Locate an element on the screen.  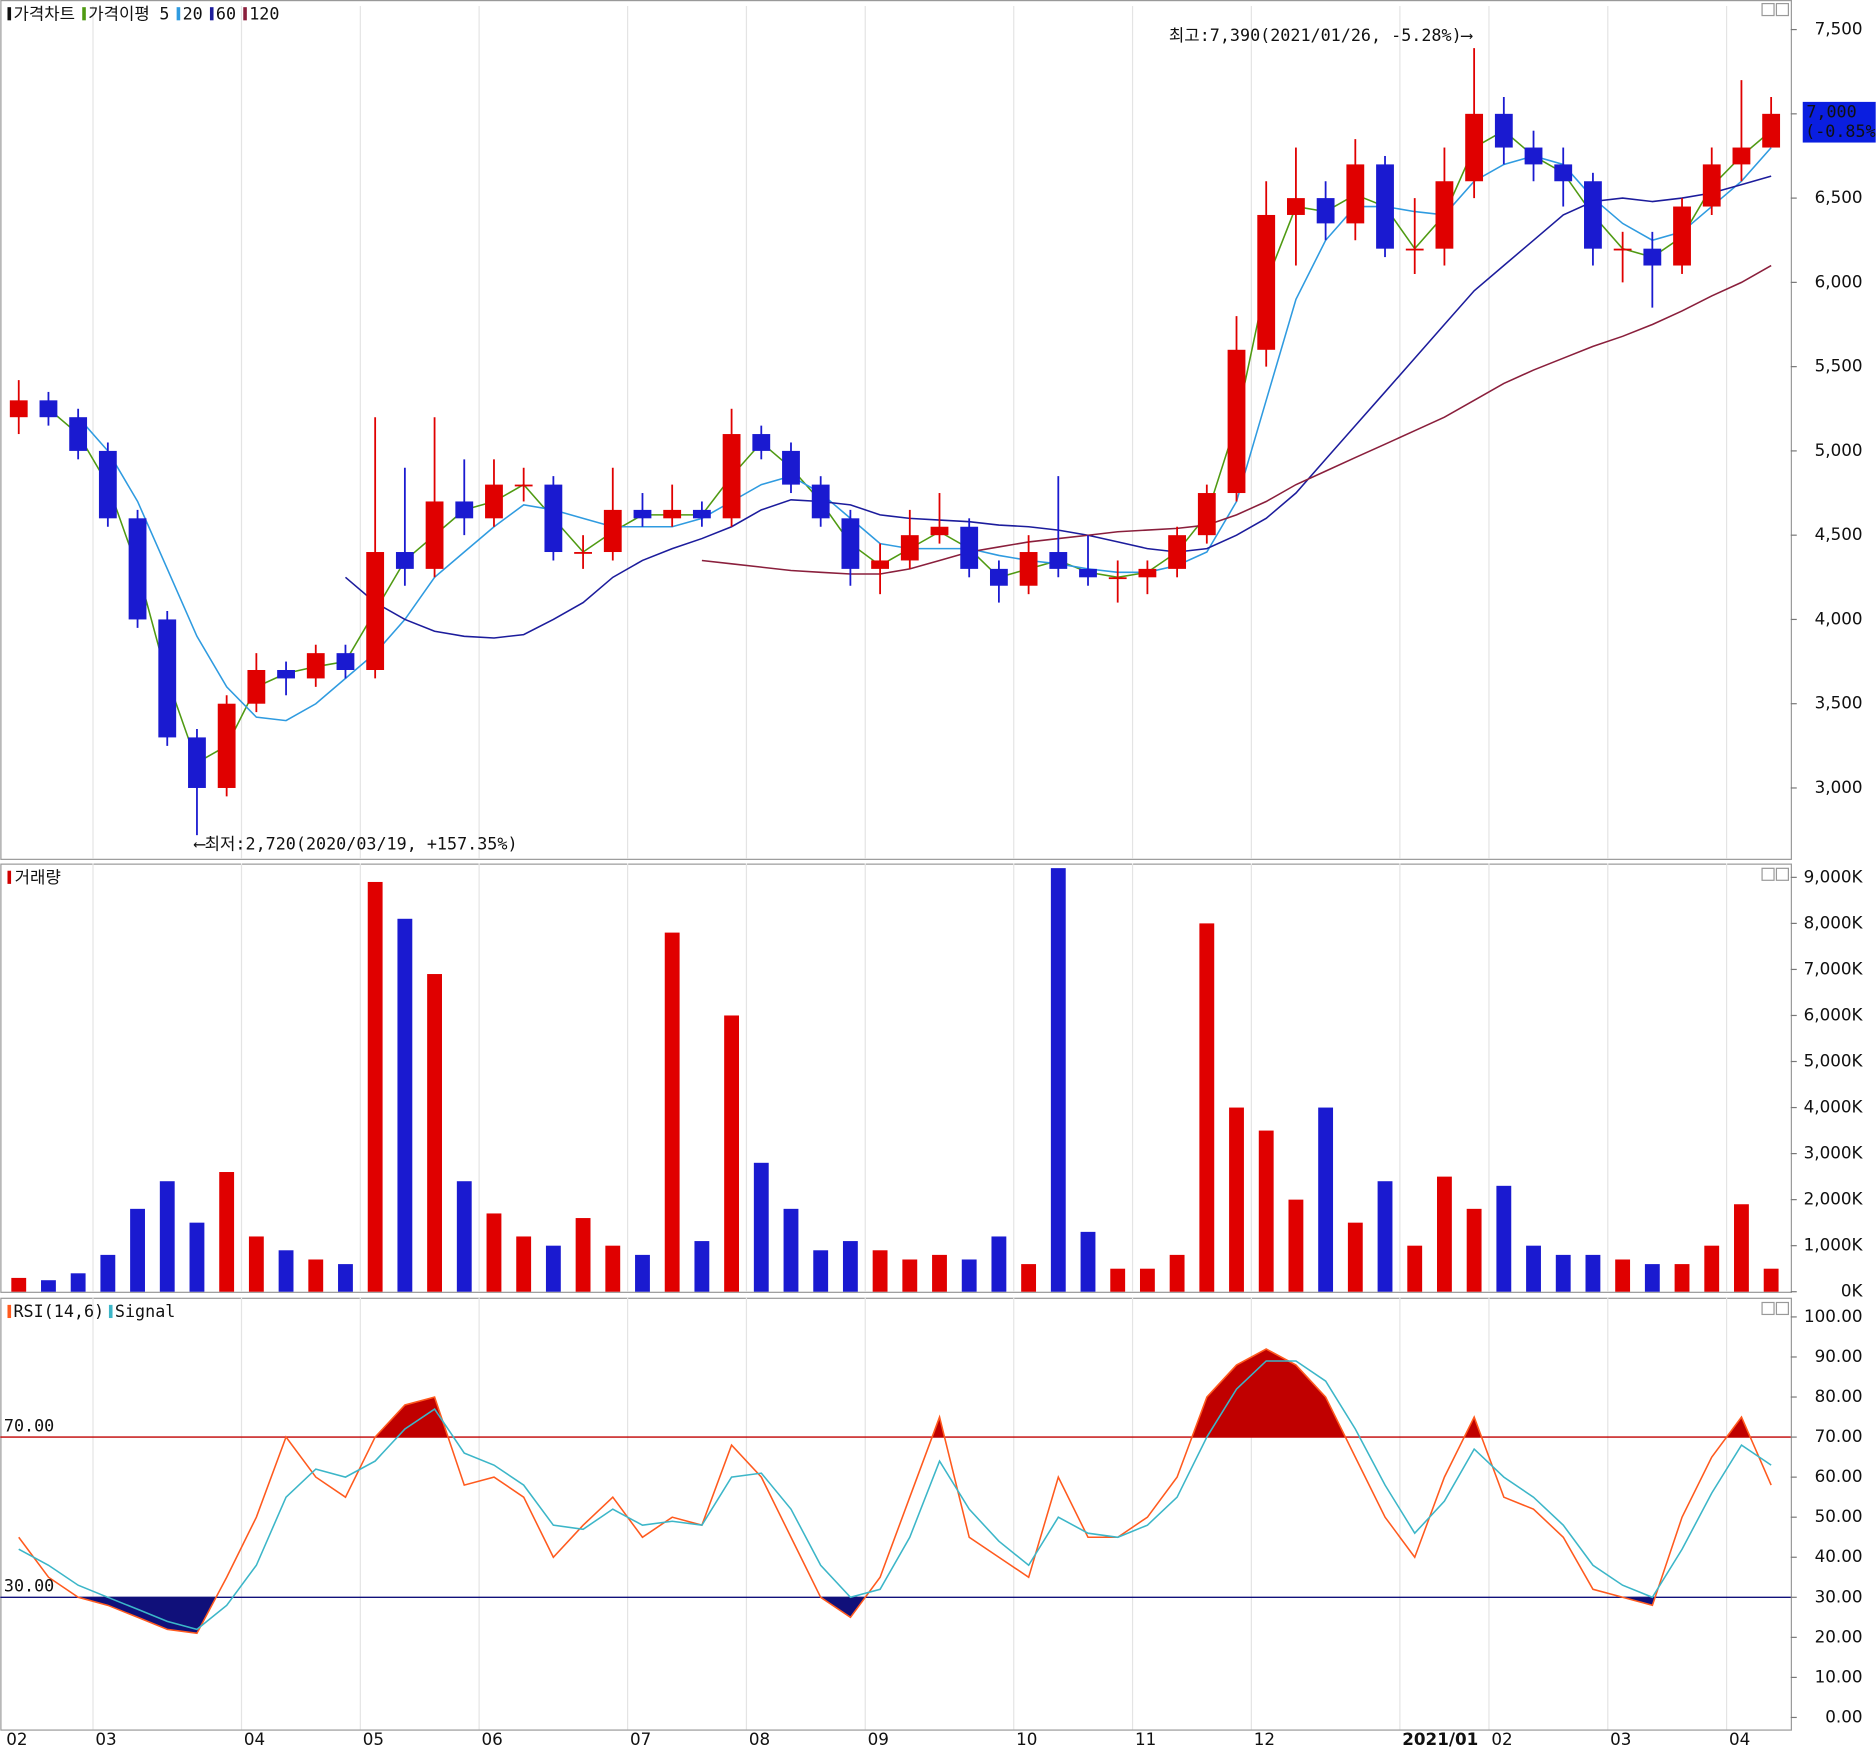
legend-entry: 120 is located at coordinates (264, 13).